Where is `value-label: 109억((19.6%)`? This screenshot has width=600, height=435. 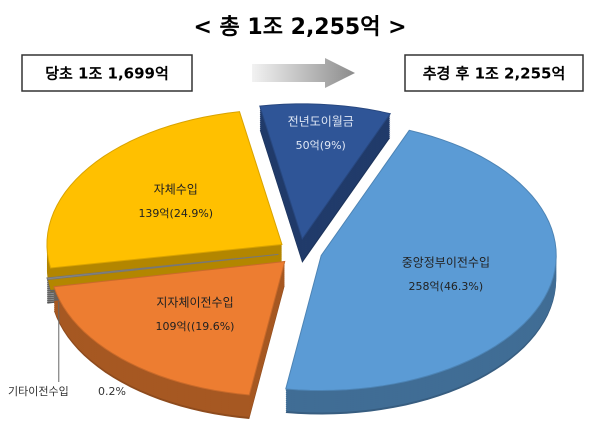 value-label: 109억((19.6%) is located at coordinates (195, 326).